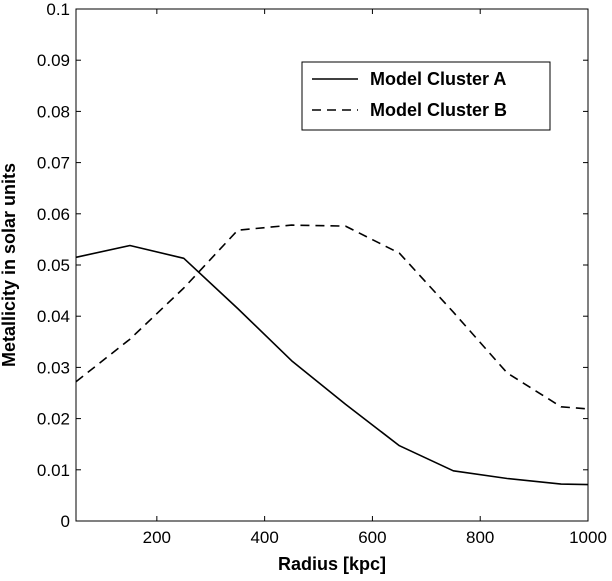 Image resolution: width=612 pixels, height=581 pixels. What do you see at coordinates (53, 367) in the screenshot?
I see `y-tick-label: 0.03` at bounding box center [53, 367].